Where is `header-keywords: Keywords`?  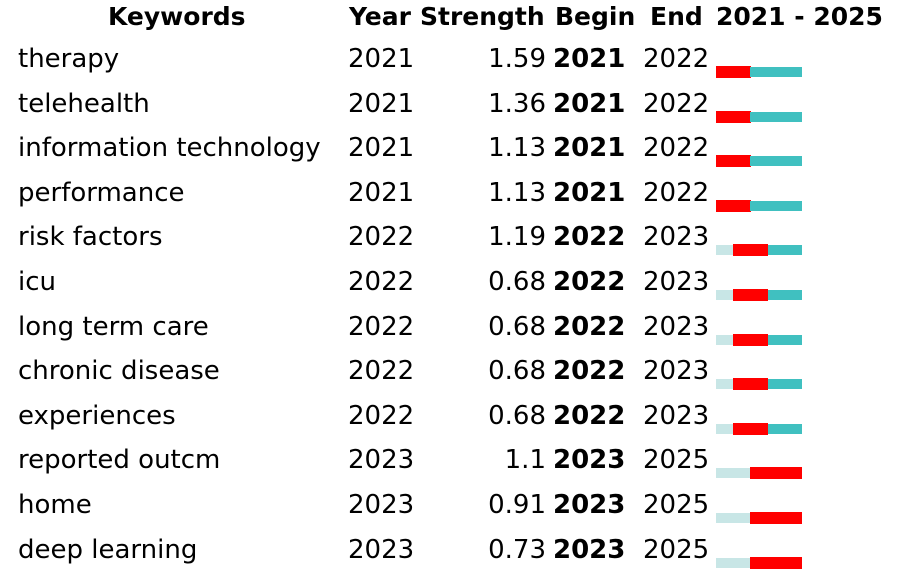
header-keywords: Keywords is located at coordinates (177, 16).